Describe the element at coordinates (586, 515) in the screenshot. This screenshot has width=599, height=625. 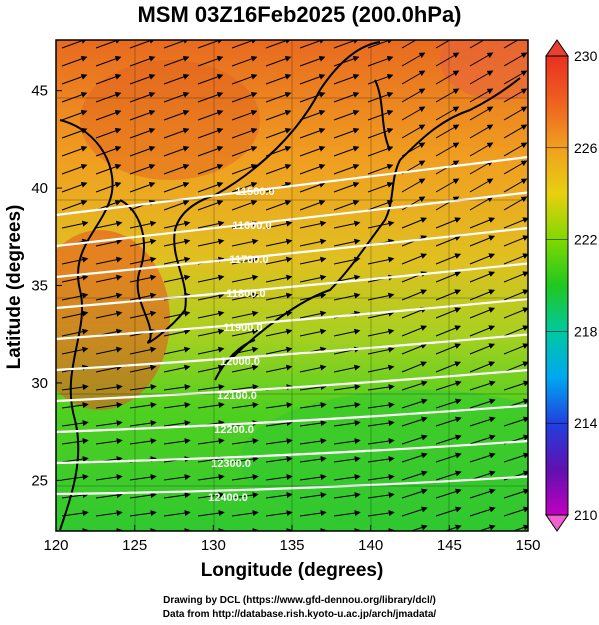
I see `colorbar-label: 210` at that location.